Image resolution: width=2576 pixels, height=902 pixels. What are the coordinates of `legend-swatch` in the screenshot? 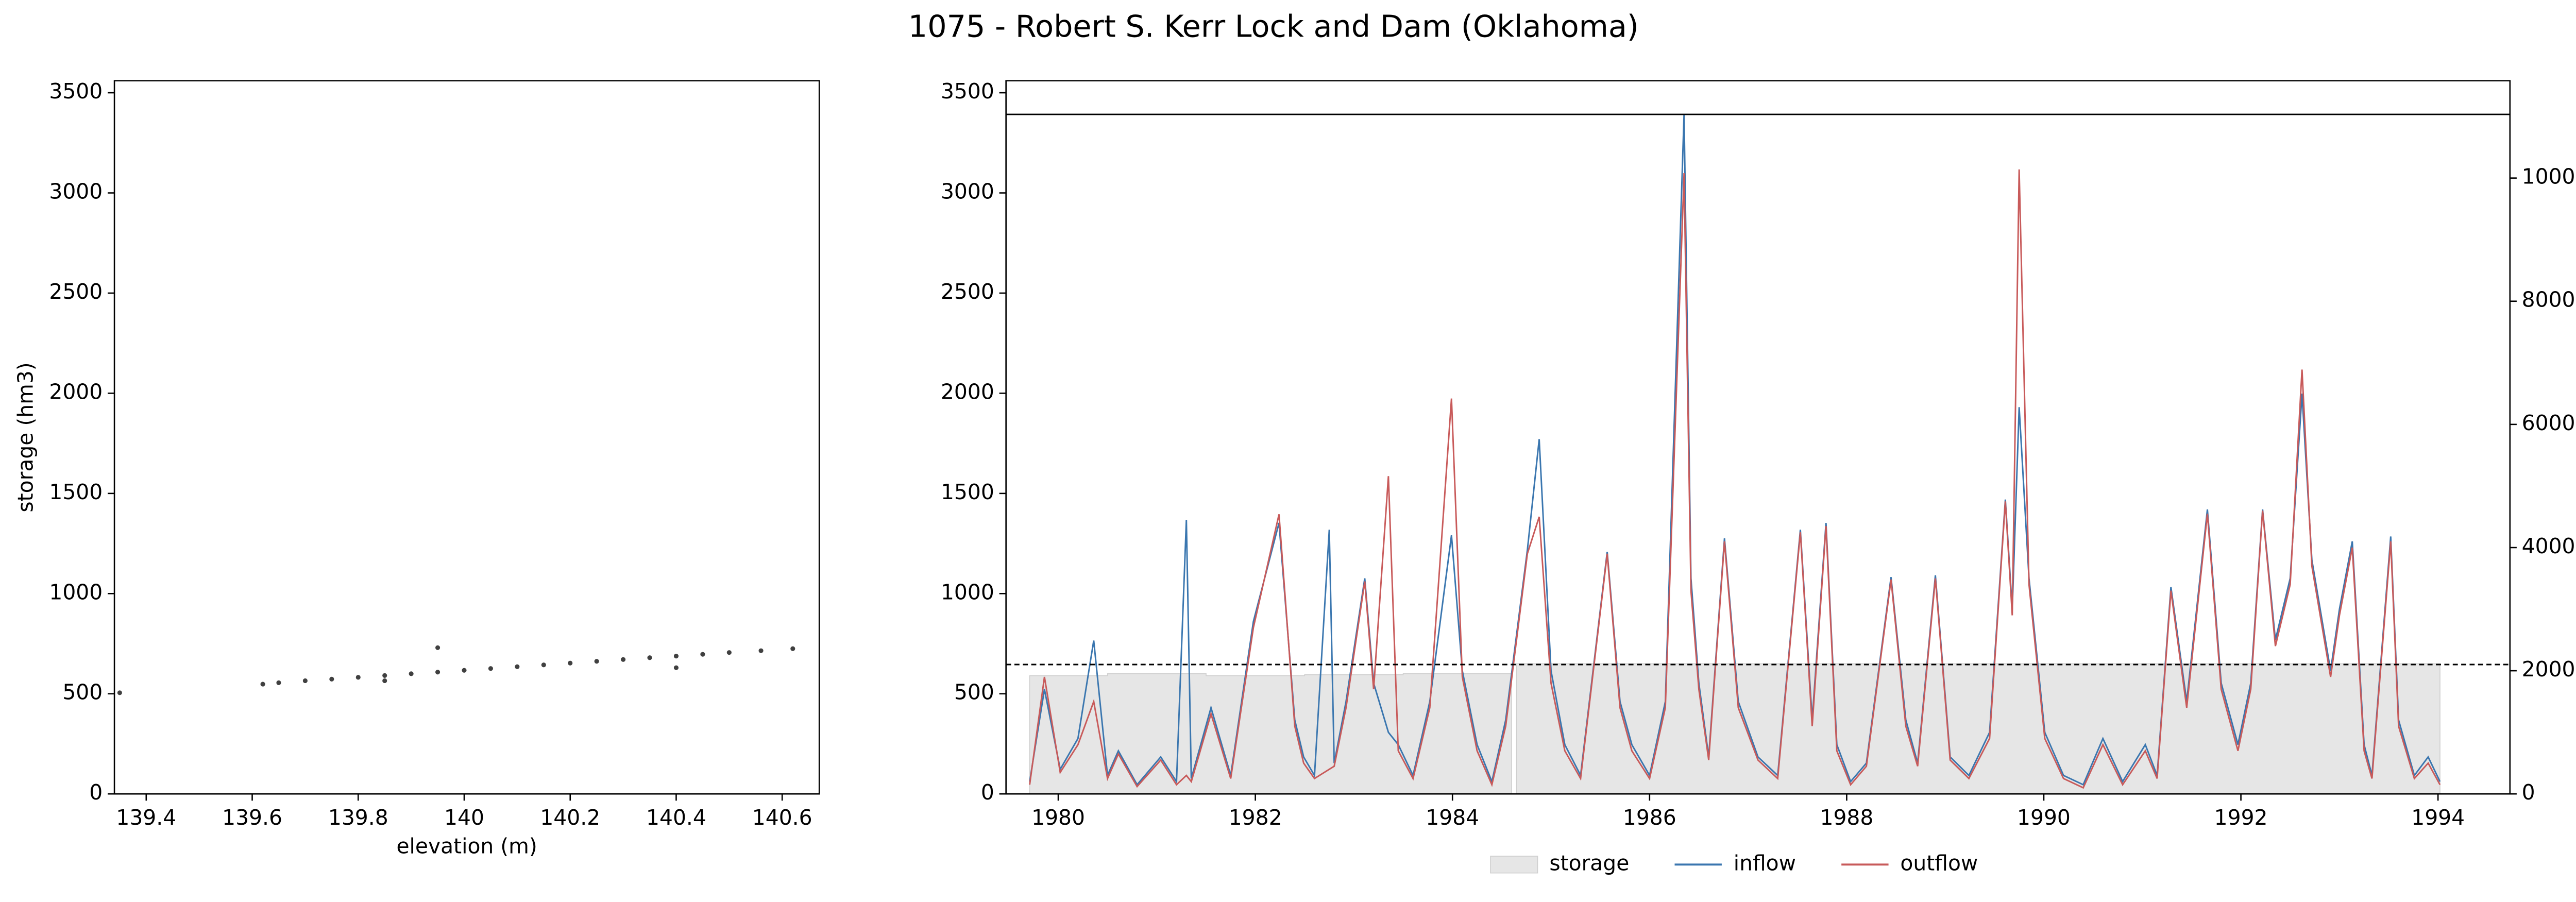 It's located at (1514, 865).